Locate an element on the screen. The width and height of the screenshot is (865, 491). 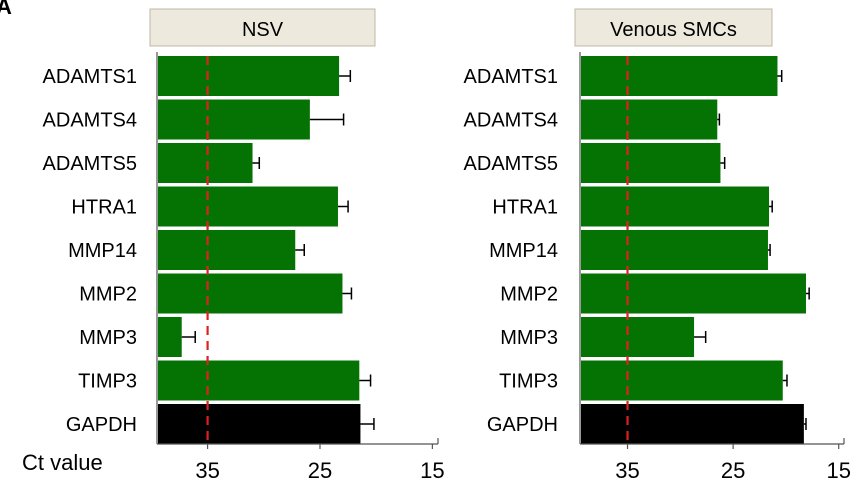
panel-label: A is located at coordinates (6, 9).